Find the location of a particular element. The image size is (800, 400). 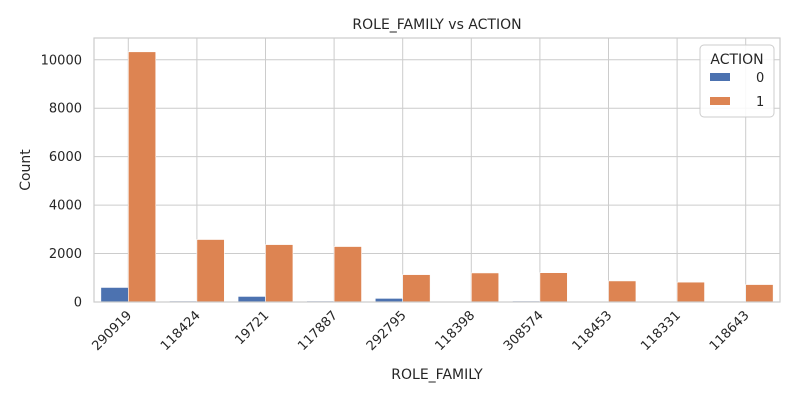

x-tick-label: 19721 is located at coordinates (252, 328).